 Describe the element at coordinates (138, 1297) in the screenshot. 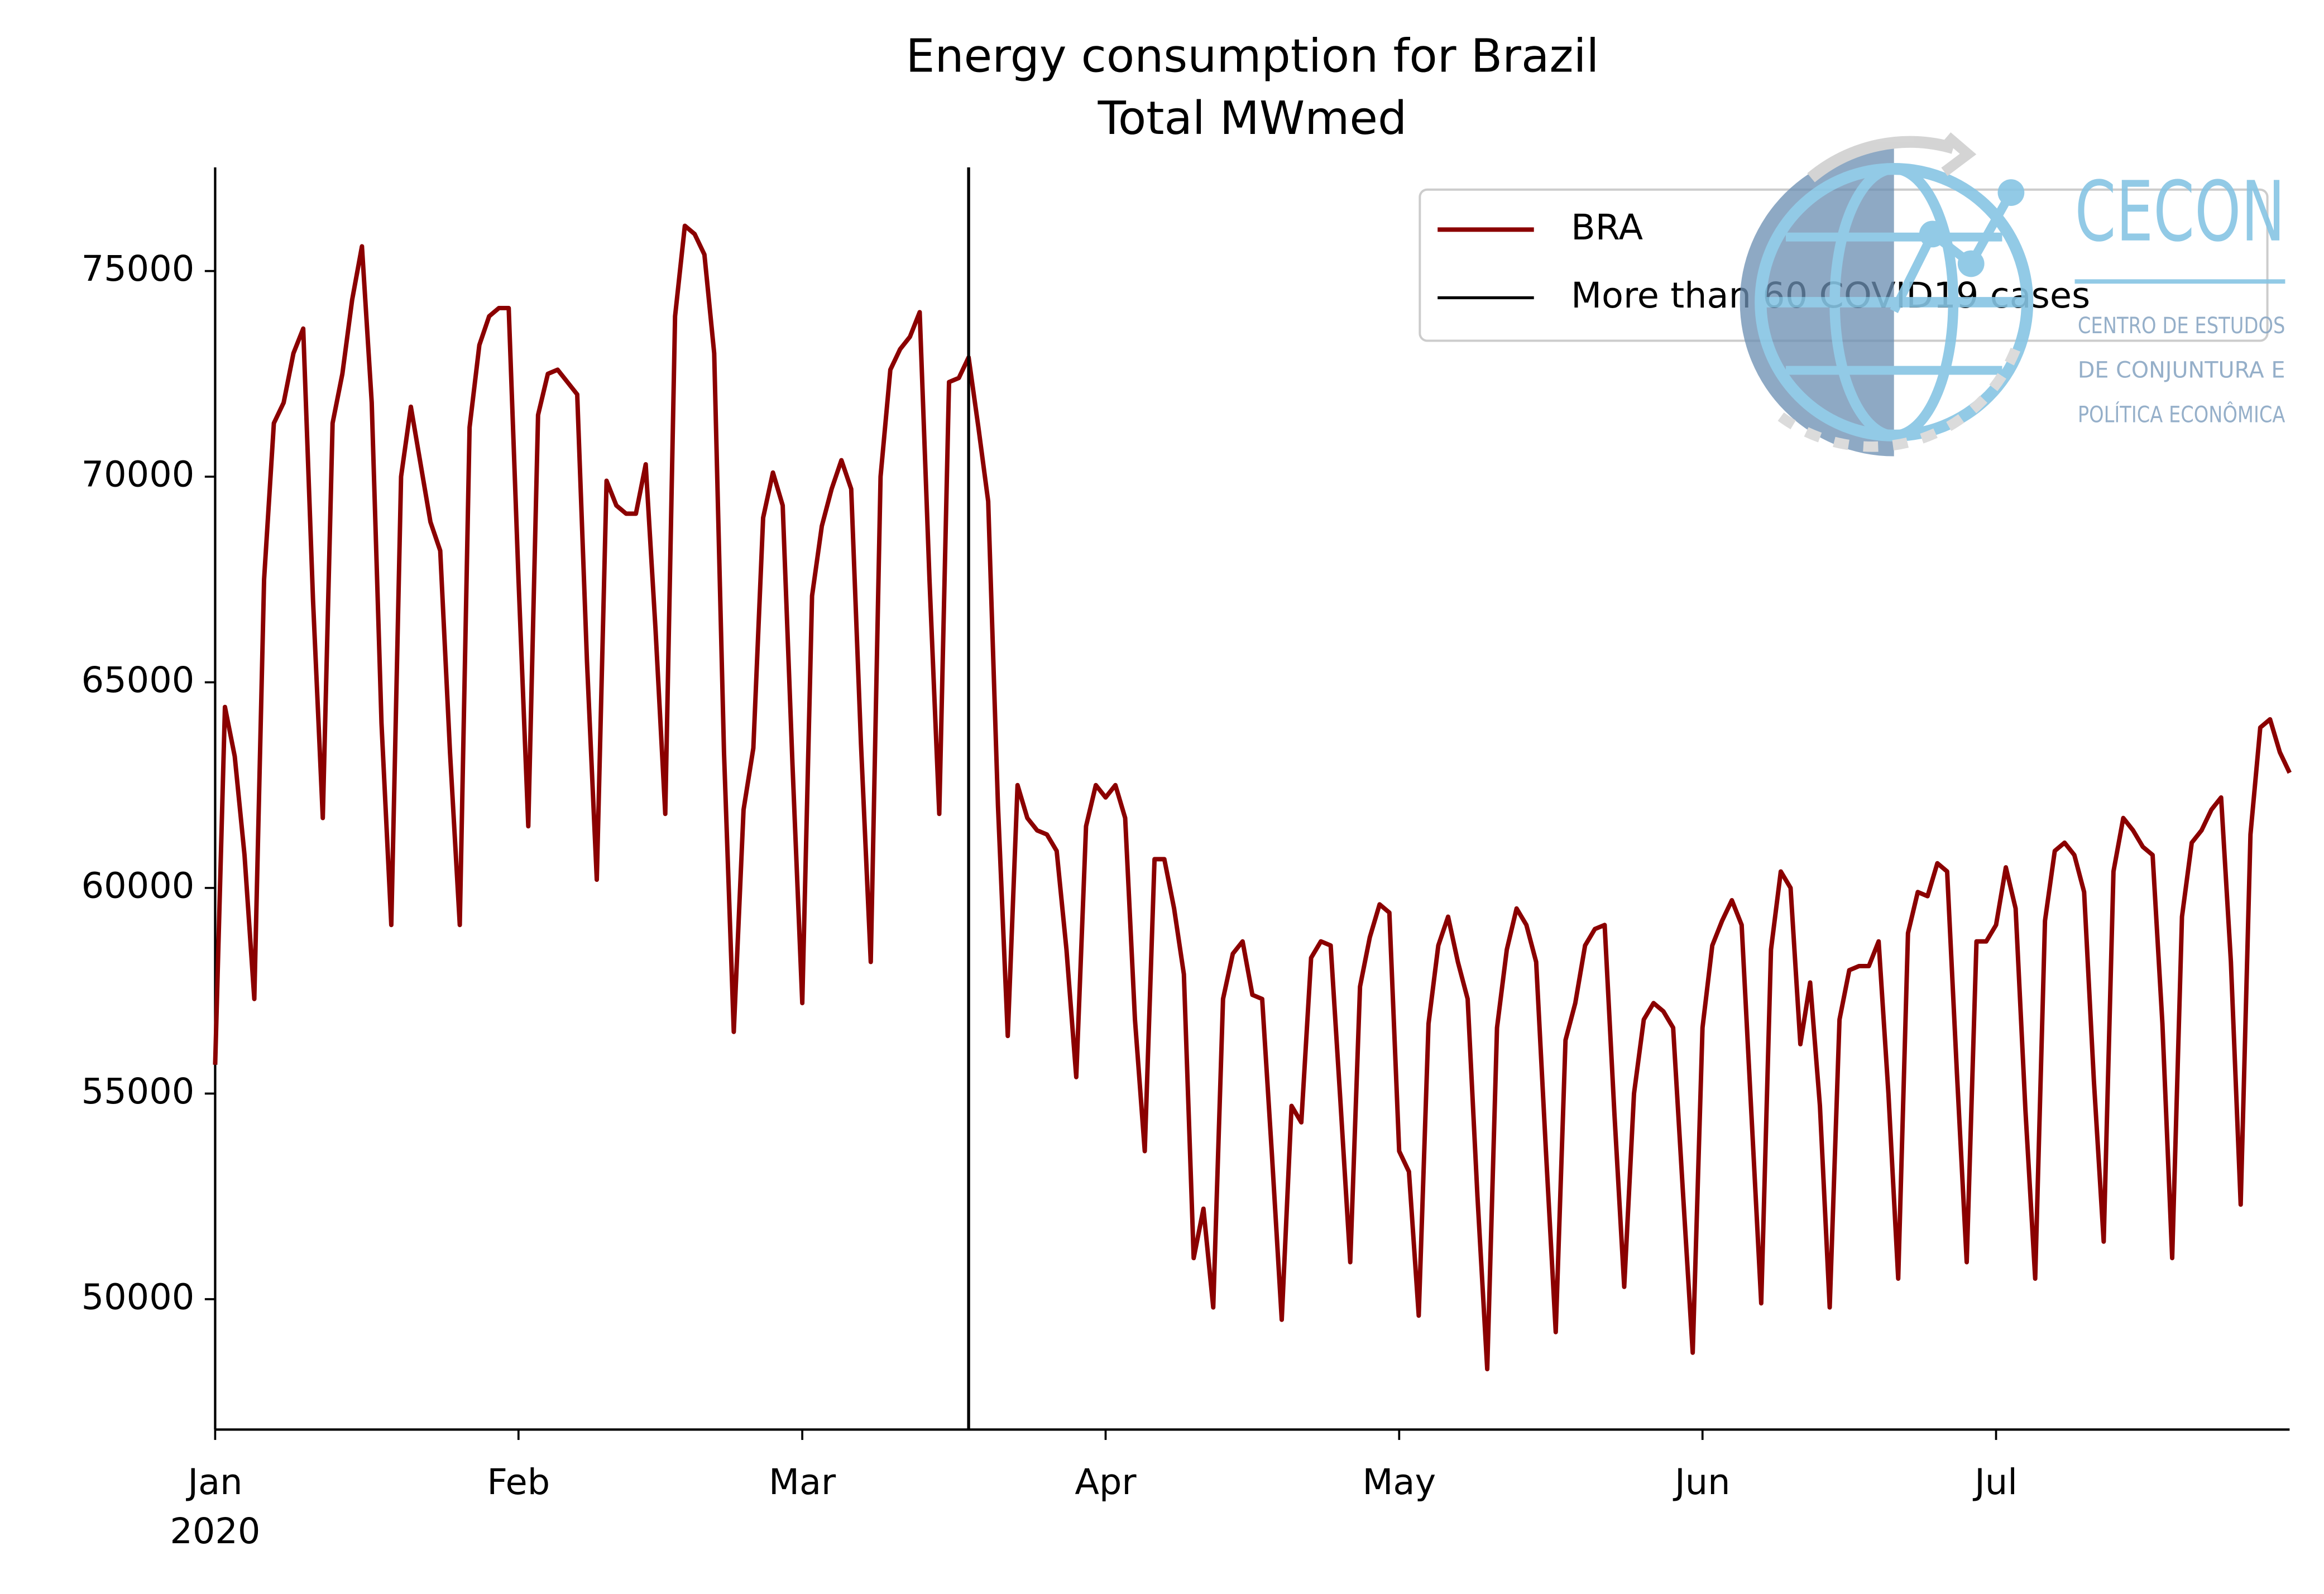

I see `y-tick-label: 50000` at that location.